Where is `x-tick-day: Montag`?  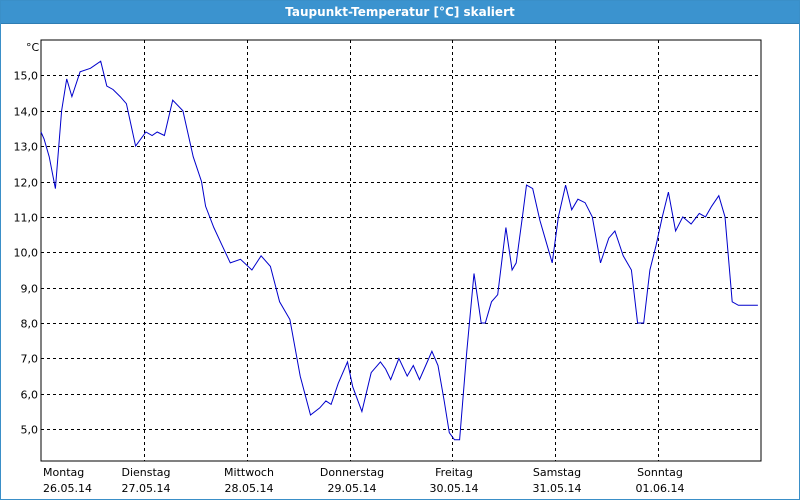 x-tick-day: Montag is located at coordinates (63, 472).